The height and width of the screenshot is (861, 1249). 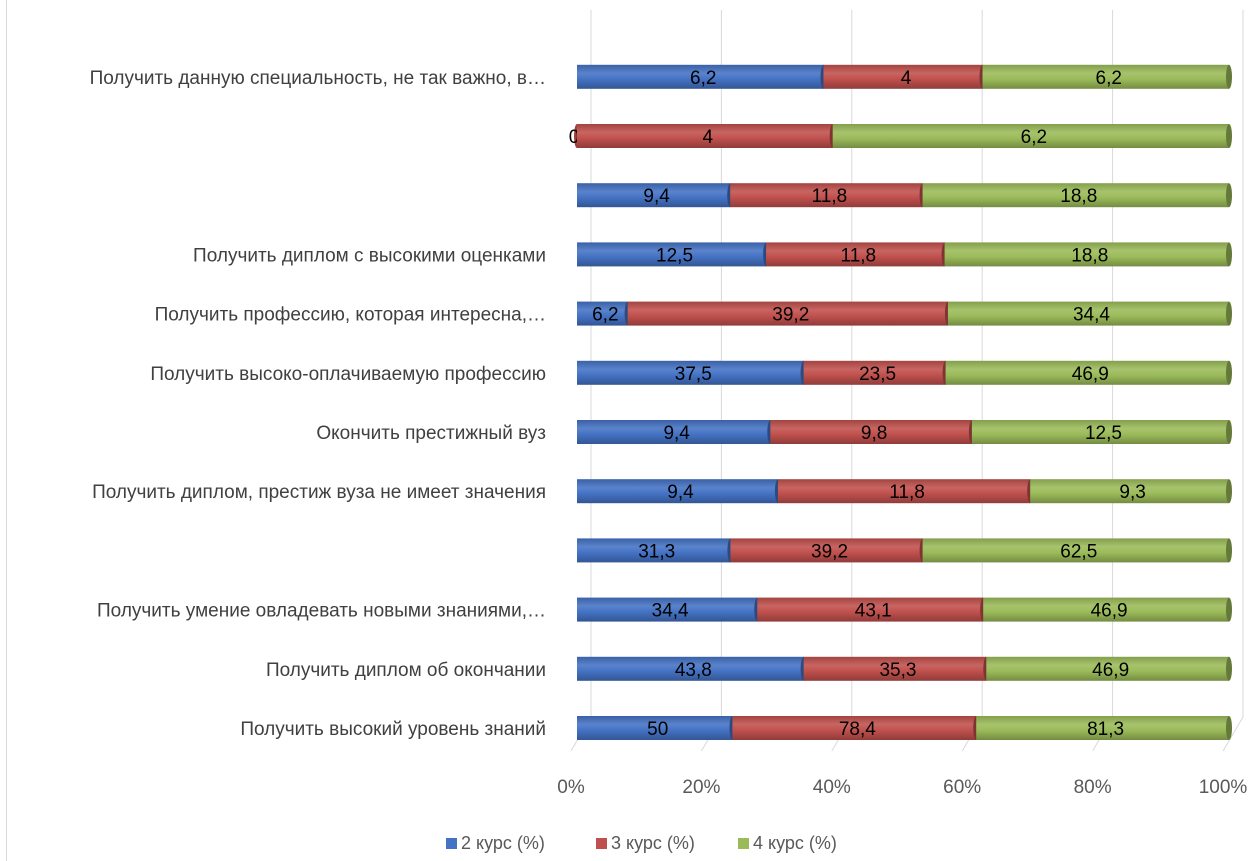 I want to click on x-tick-label: 20%, so click(x=701, y=787).